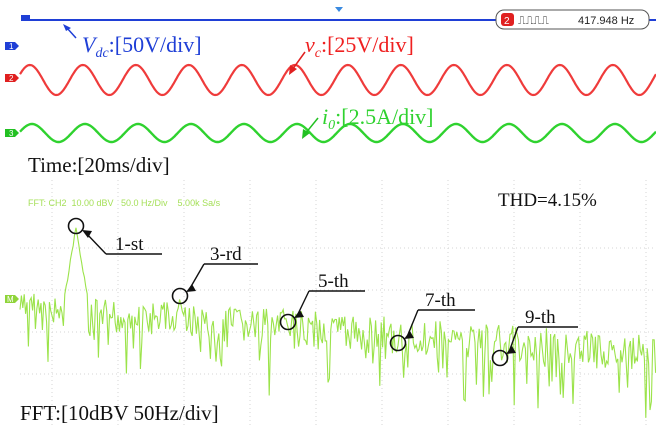  I want to click on fft-marker: M, so click(12, 299).